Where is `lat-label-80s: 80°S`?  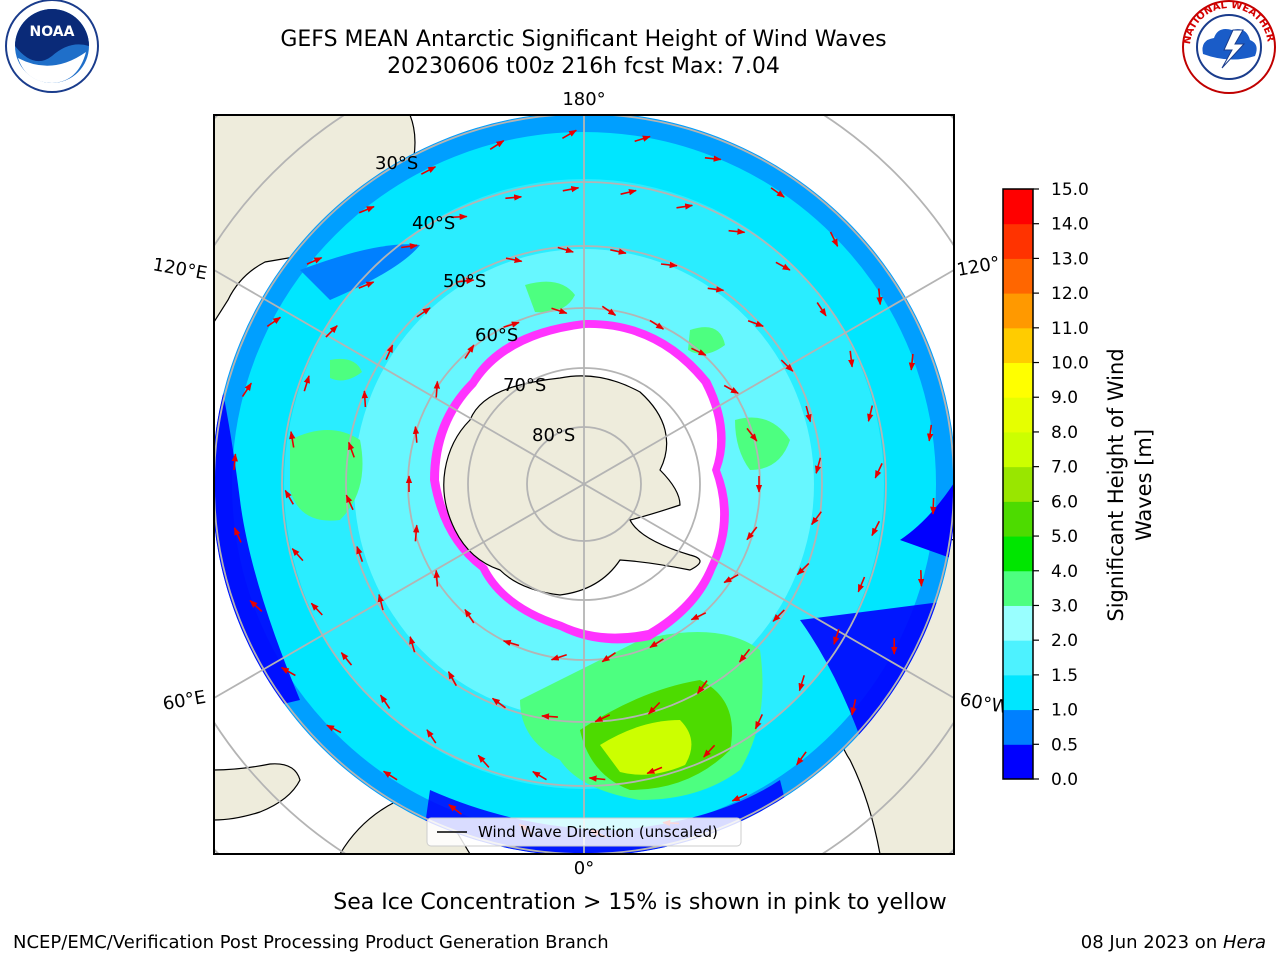
lat-label-80s: 80°S is located at coordinates (553, 435).